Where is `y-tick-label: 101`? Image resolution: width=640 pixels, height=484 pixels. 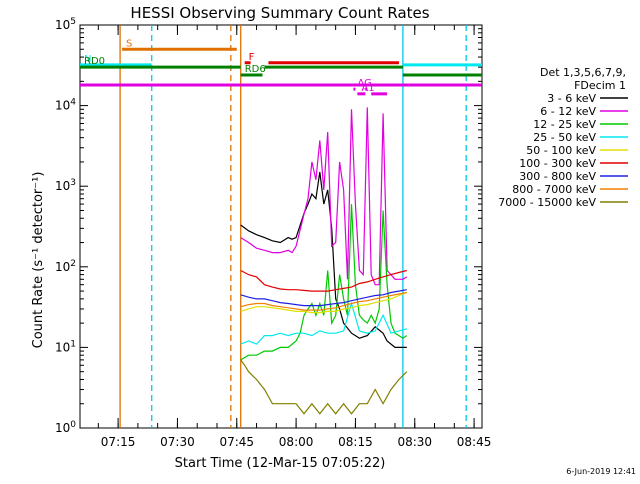
y-tick-label: 101 is located at coordinates (65, 346).